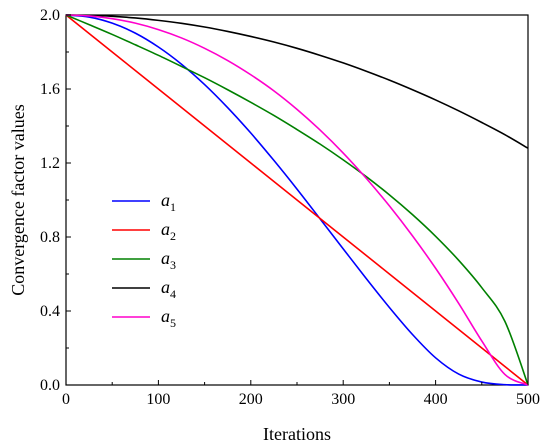 The width and height of the screenshot is (550, 447). I want to click on legend-label-a4: a4, so click(168, 289).